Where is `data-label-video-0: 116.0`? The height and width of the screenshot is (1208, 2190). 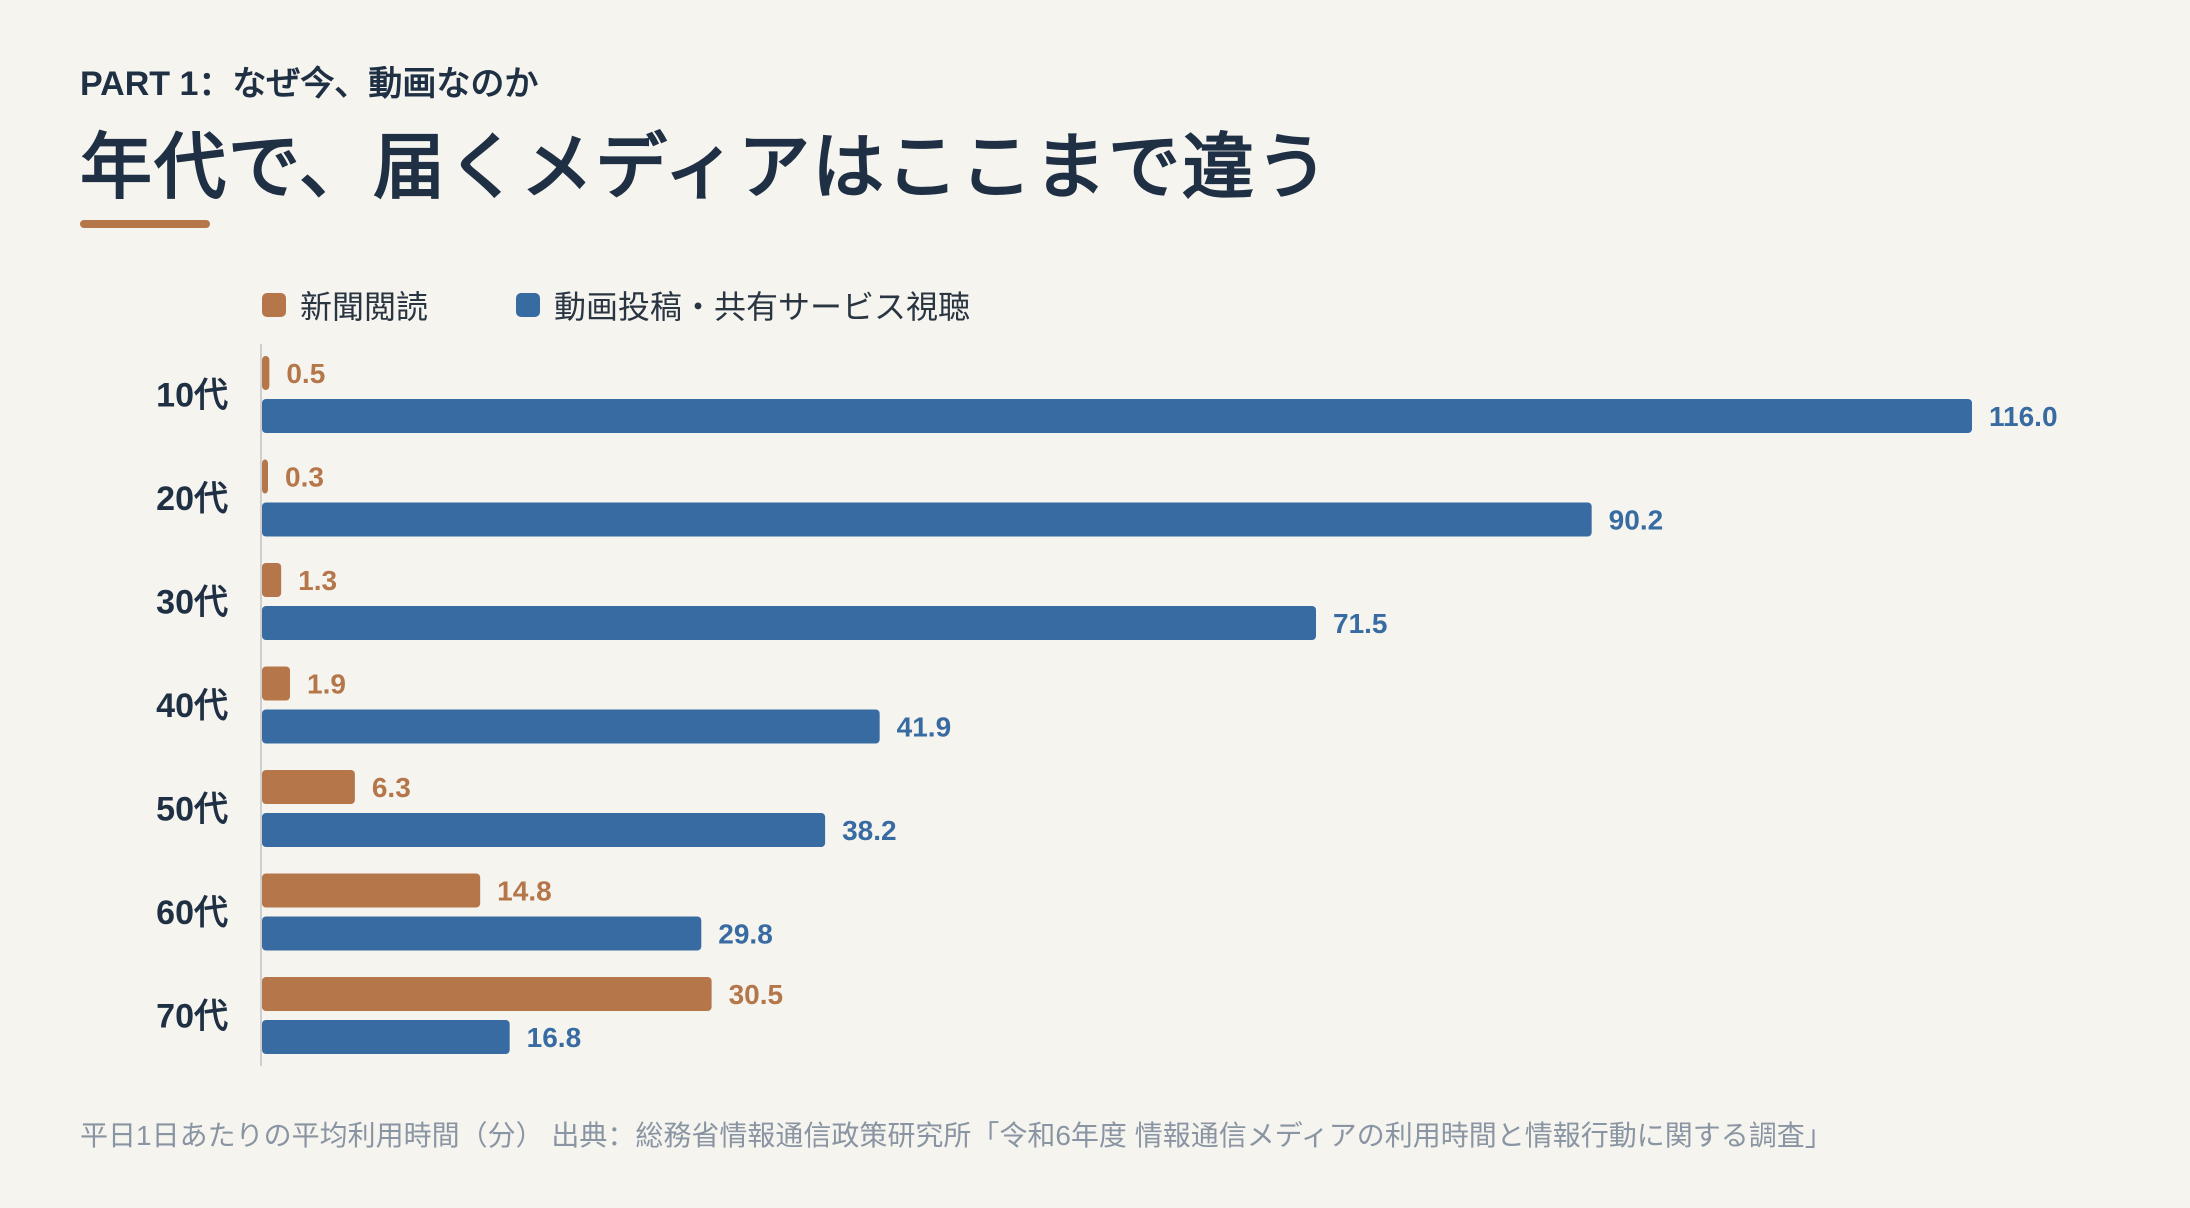
data-label-video-0: 116.0 is located at coordinates (2023, 416).